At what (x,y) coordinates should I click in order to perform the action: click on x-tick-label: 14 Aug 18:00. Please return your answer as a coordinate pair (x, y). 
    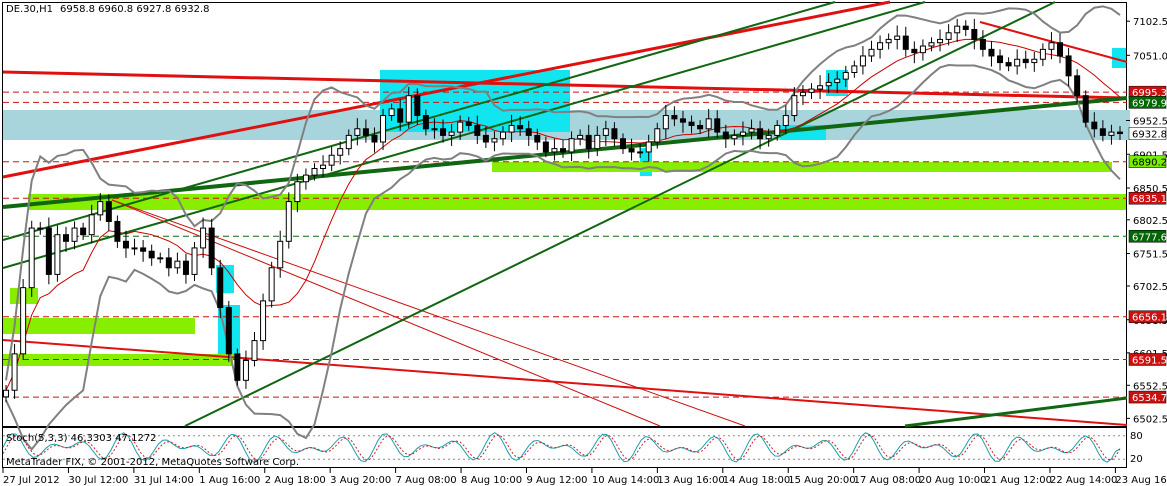
    Looking at the image, I should click on (756, 480).